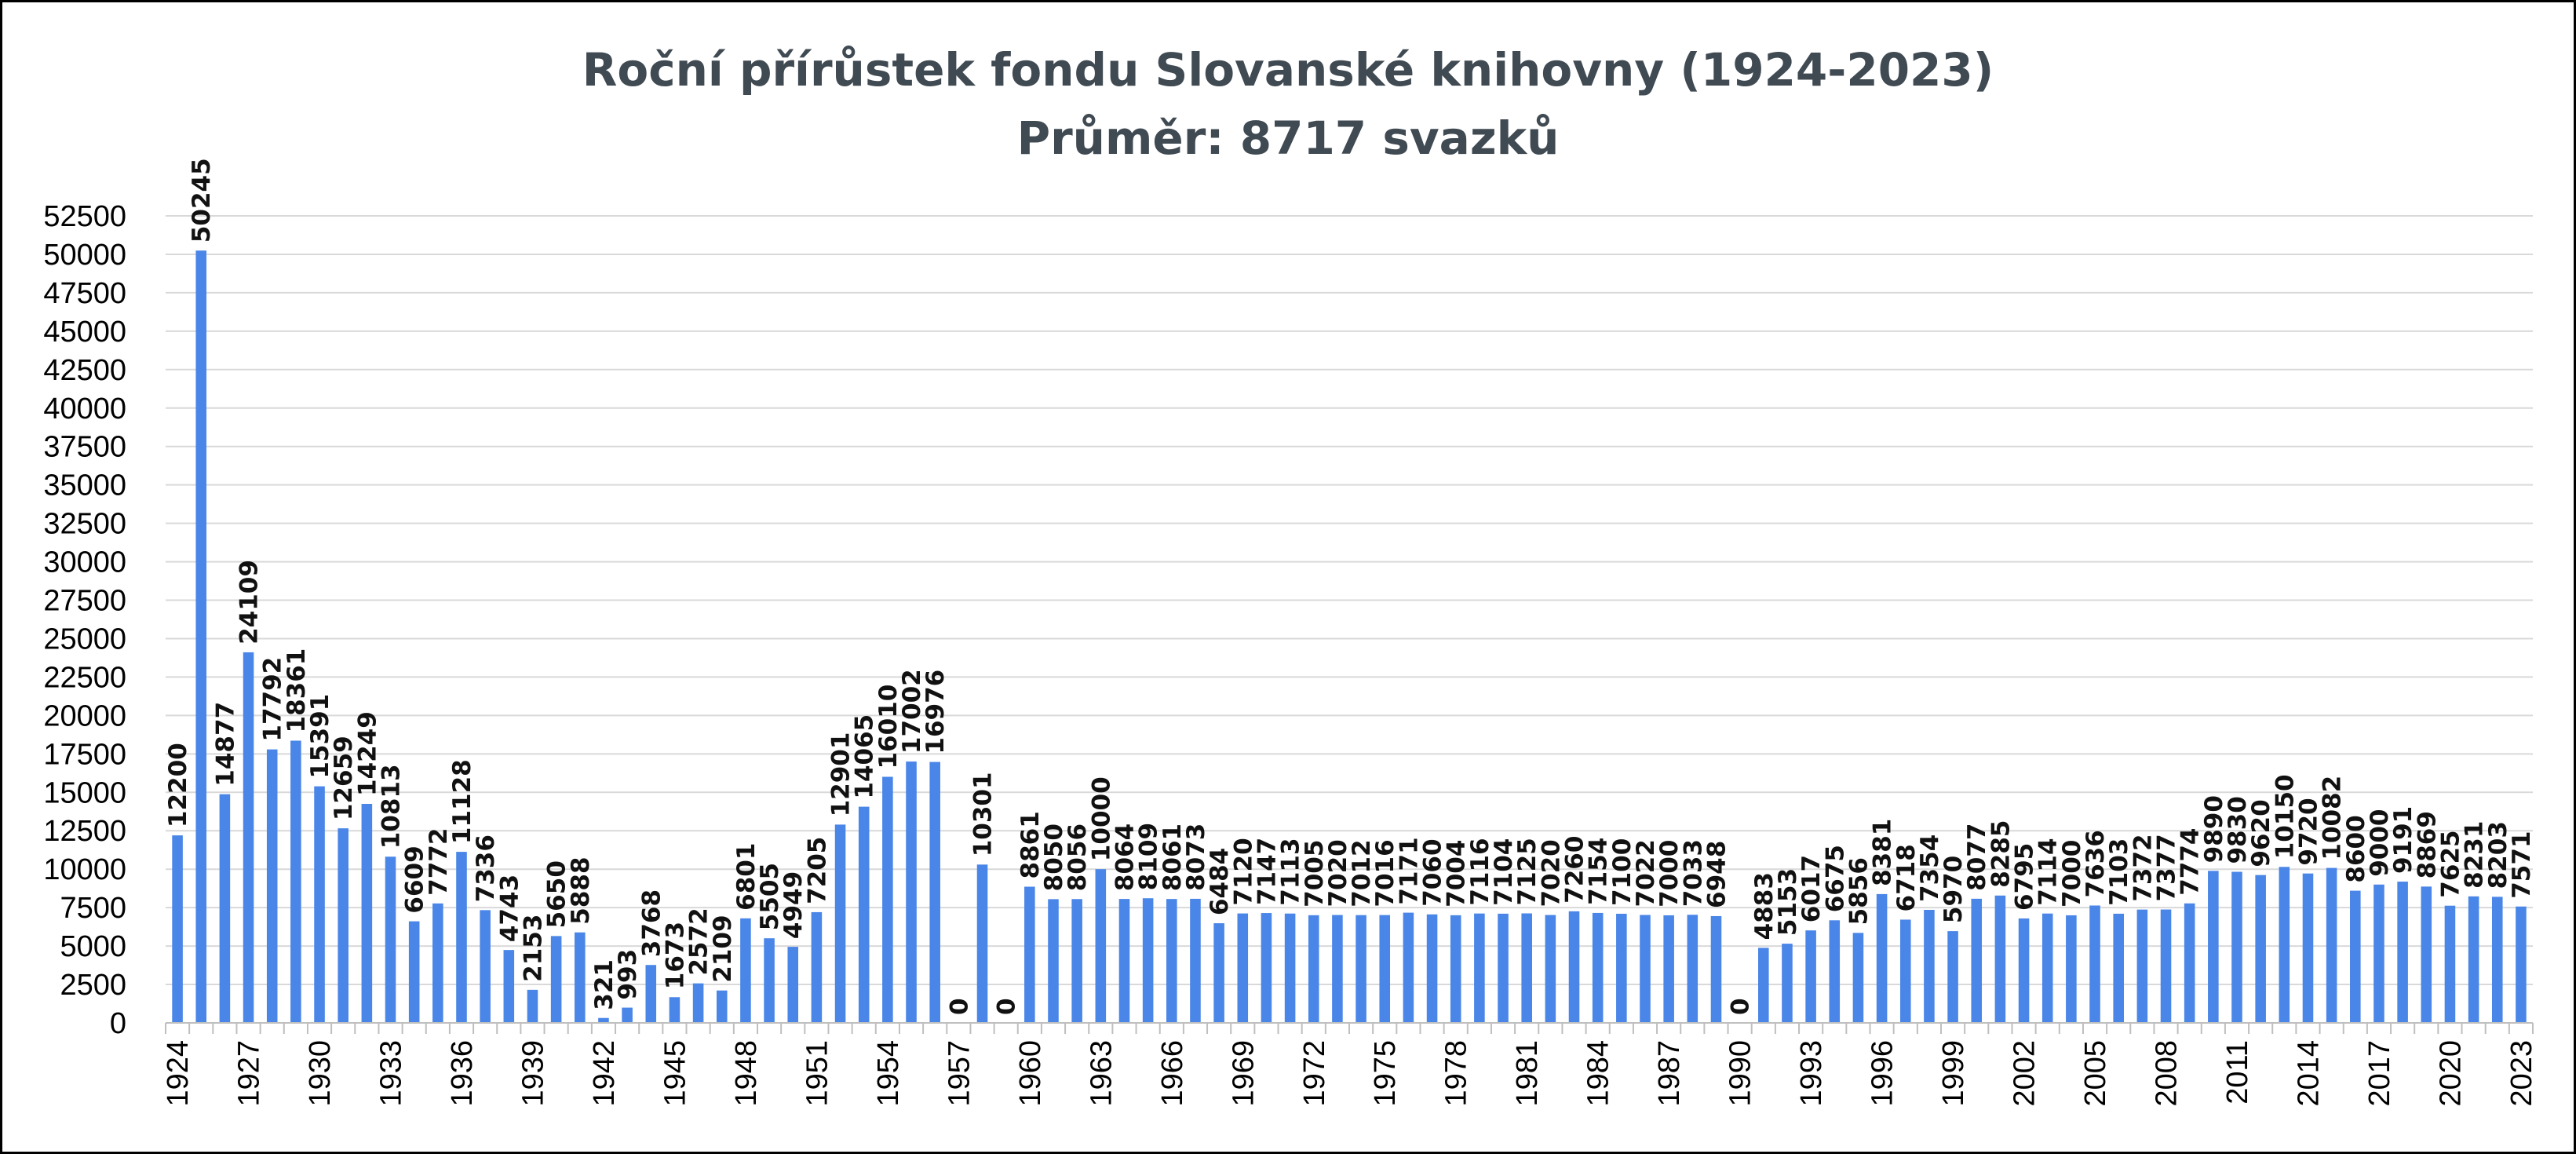 The height and width of the screenshot is (1154, 2576). I want to click on x-tick-label: 1996, so click(1882, 1073).